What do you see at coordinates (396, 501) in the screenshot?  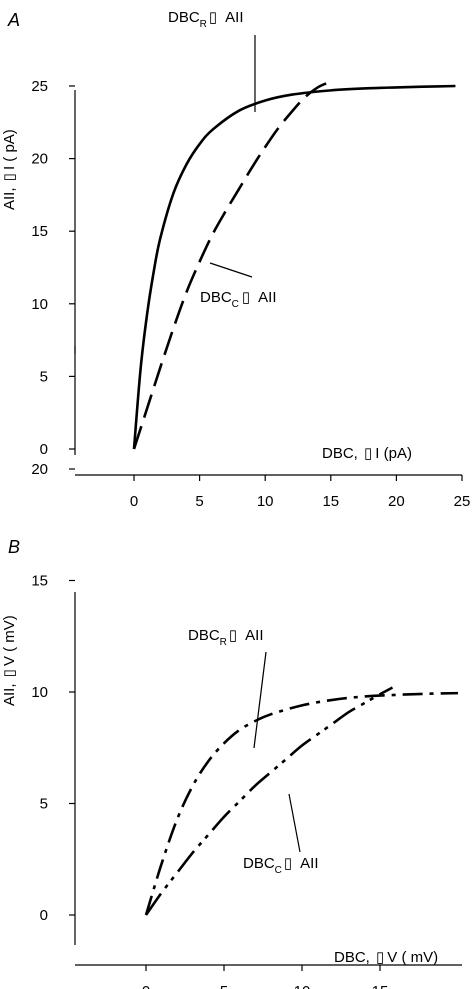 I see `x-tick-label: 20` at bounding box center [396, 501].